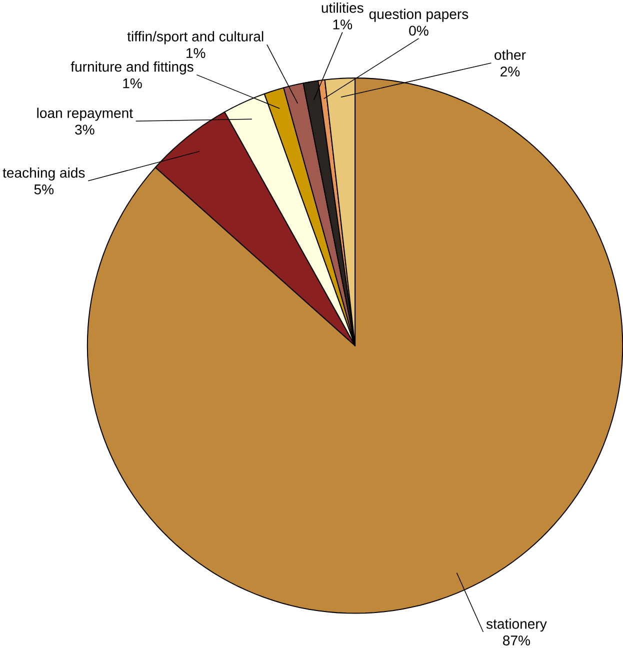  Describe the element at coordinates (516, 641) in the screenshot. I see `data-label: 87%` at that location.